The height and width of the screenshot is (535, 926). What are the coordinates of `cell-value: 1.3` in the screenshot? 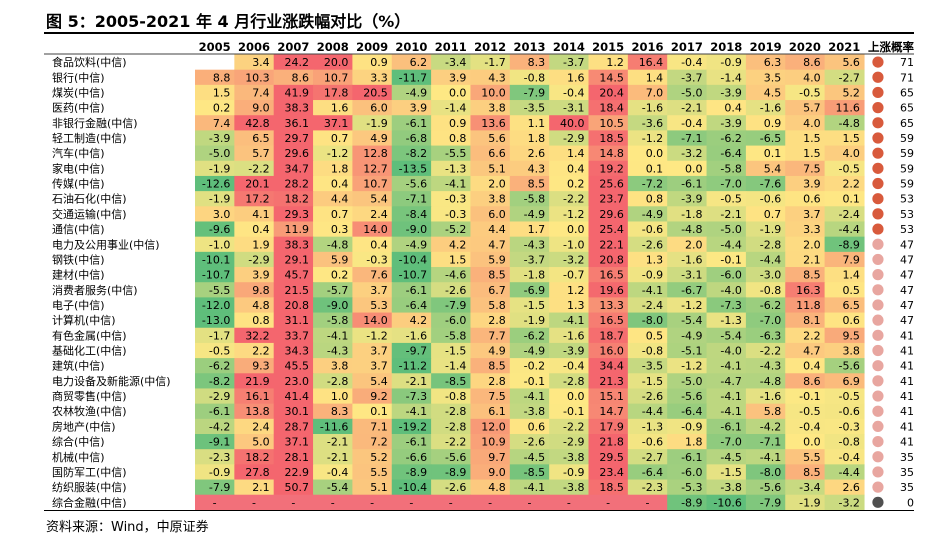 It's located at (576, 305).